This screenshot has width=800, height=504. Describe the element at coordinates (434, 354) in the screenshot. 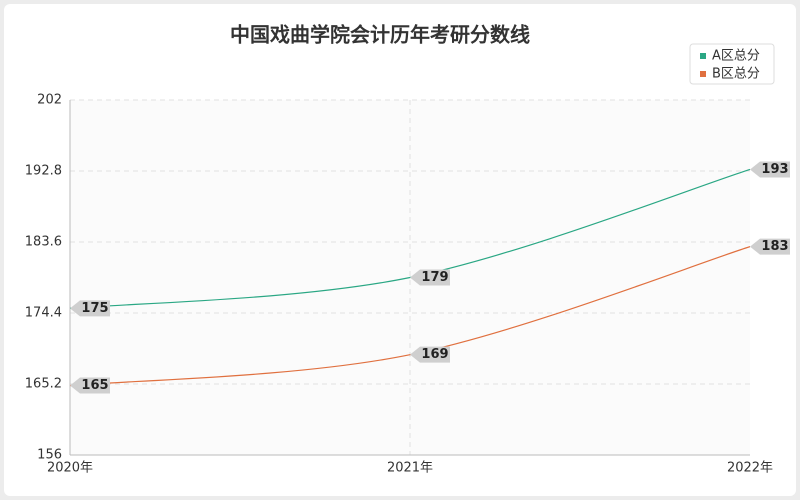

I see `data-label: 169` at that location.